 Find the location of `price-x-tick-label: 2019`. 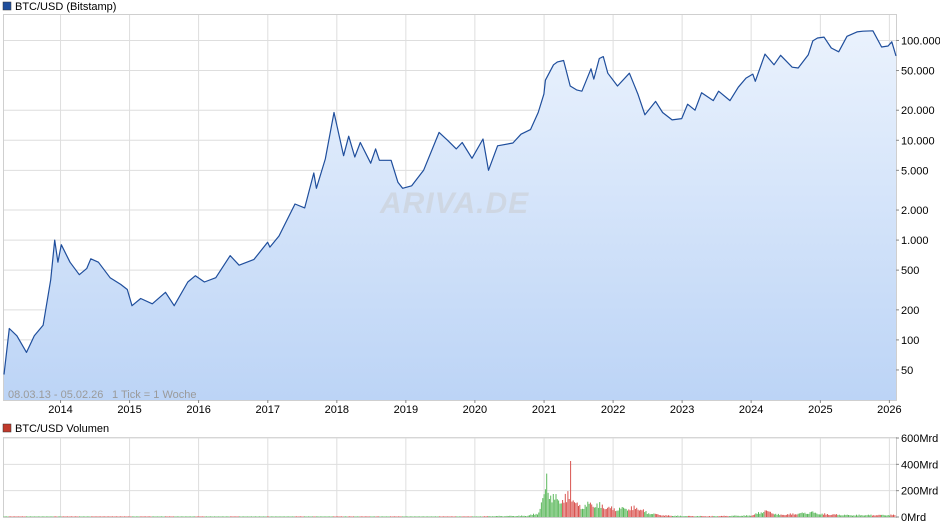

price-x-tick-label: 2019 is located at coordinates (406, 410).